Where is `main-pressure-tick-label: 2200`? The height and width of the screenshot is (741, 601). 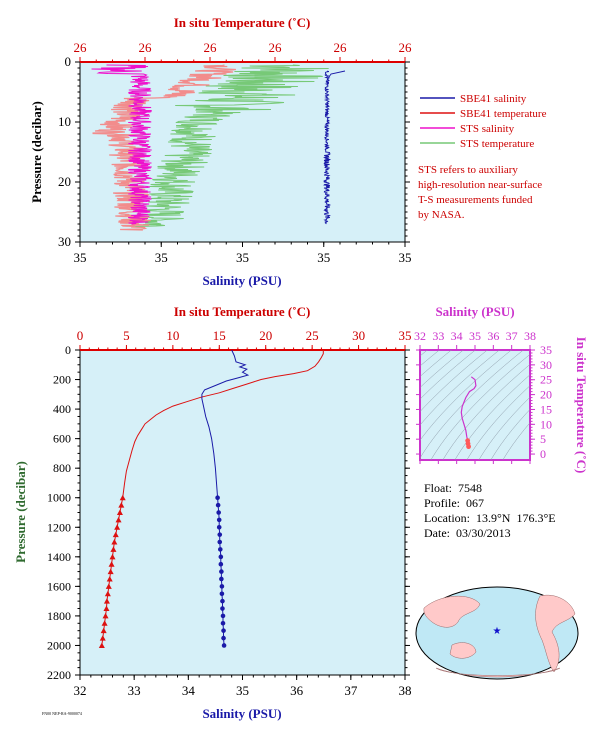
main-pressure-tick-label: 2200 is located at coordinates (59, 675).